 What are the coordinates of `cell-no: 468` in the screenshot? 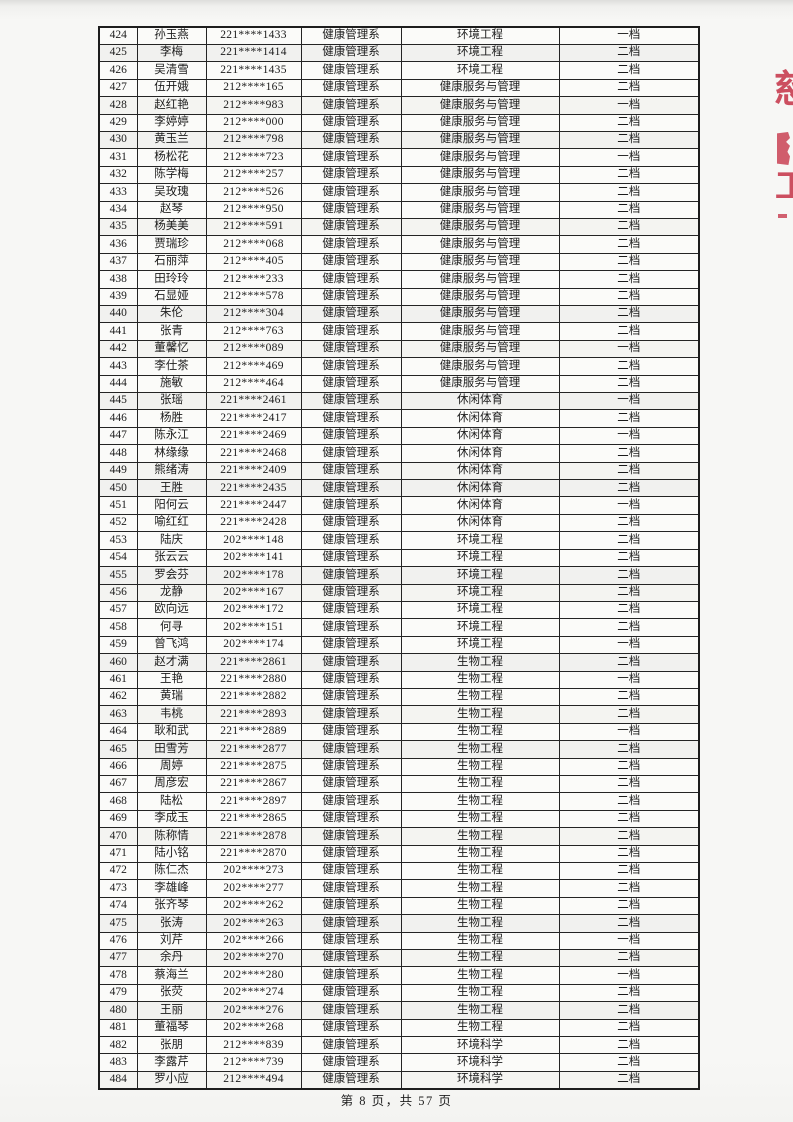 It's located at (118, 801).